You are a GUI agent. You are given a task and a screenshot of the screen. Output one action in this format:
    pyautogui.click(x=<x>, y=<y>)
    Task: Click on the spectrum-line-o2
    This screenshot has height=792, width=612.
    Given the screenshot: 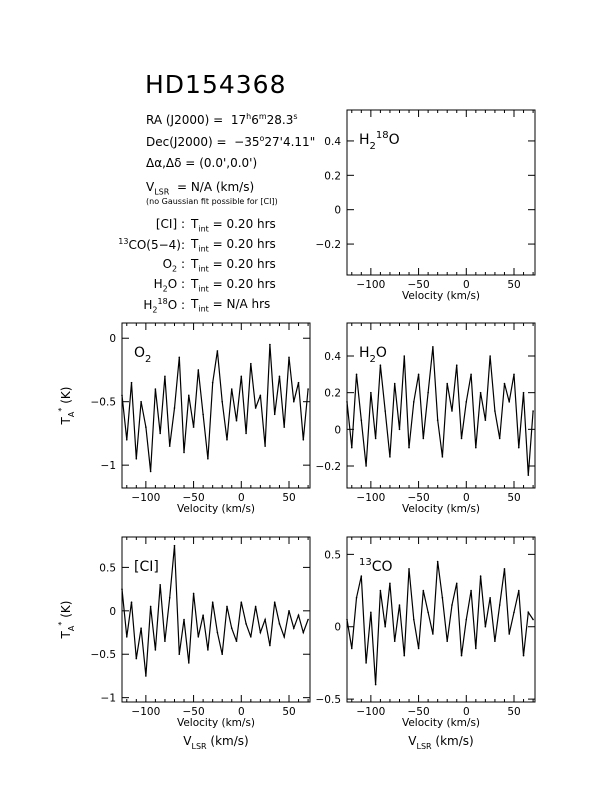 What is the action you would take?
    pyautogui.click(x=215, y=408)
    